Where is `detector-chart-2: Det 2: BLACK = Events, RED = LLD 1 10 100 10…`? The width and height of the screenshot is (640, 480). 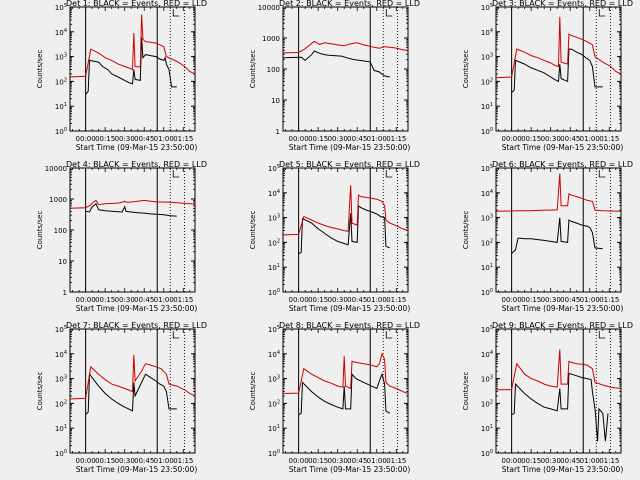
detector-chart-2: Det 2: BLACK = Events, RED = LLD 1 10 100 10… is located at coordinates (334, 76).